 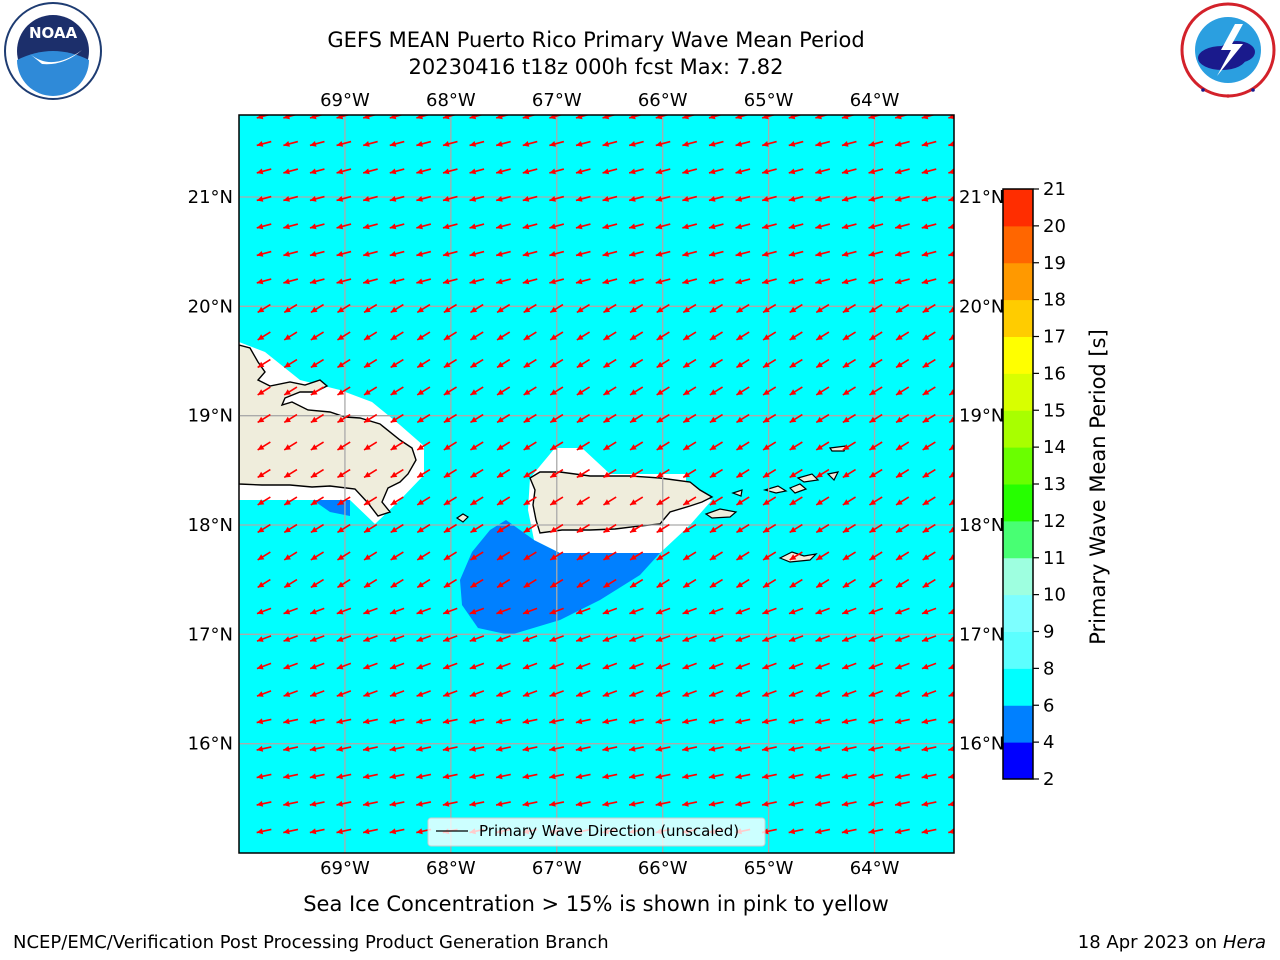 What do you see at coordinates (210, 744) in the screenshot?
I see `lat-tick-label-left: 16°N` at bounding box center [210, 744].